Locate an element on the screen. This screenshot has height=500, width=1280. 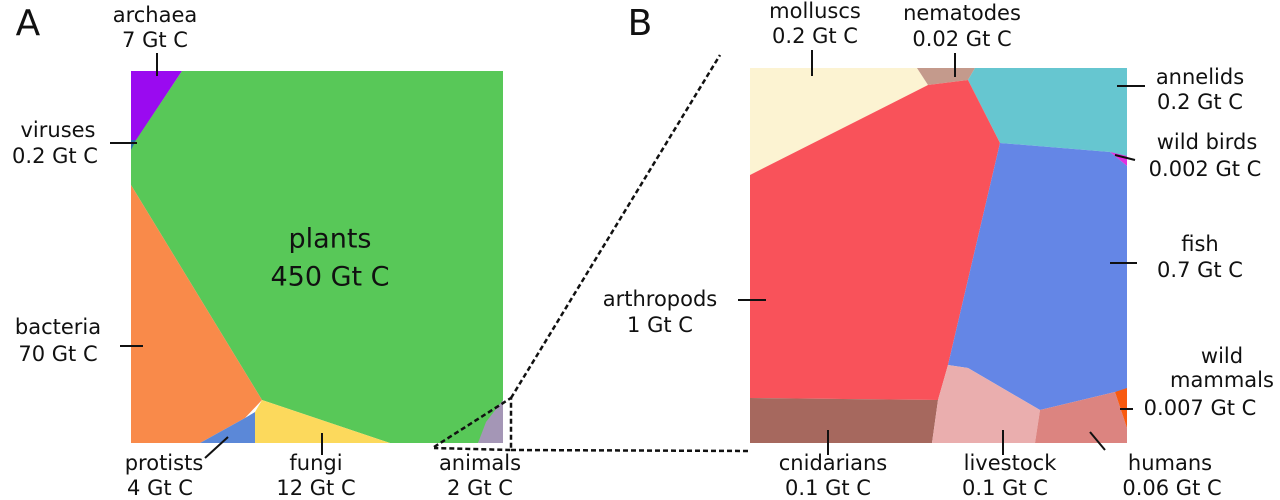
cell-molluscs is located at coordinates (839, 121).